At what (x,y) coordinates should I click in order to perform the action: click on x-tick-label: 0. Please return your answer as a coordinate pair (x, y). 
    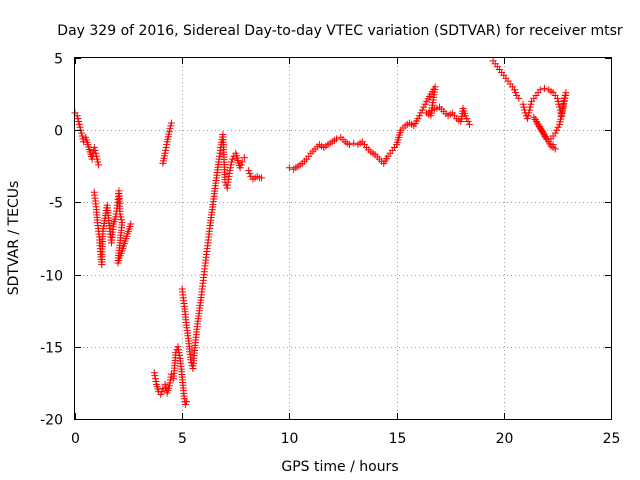
    Looking at the image, I should click on (75, 439).